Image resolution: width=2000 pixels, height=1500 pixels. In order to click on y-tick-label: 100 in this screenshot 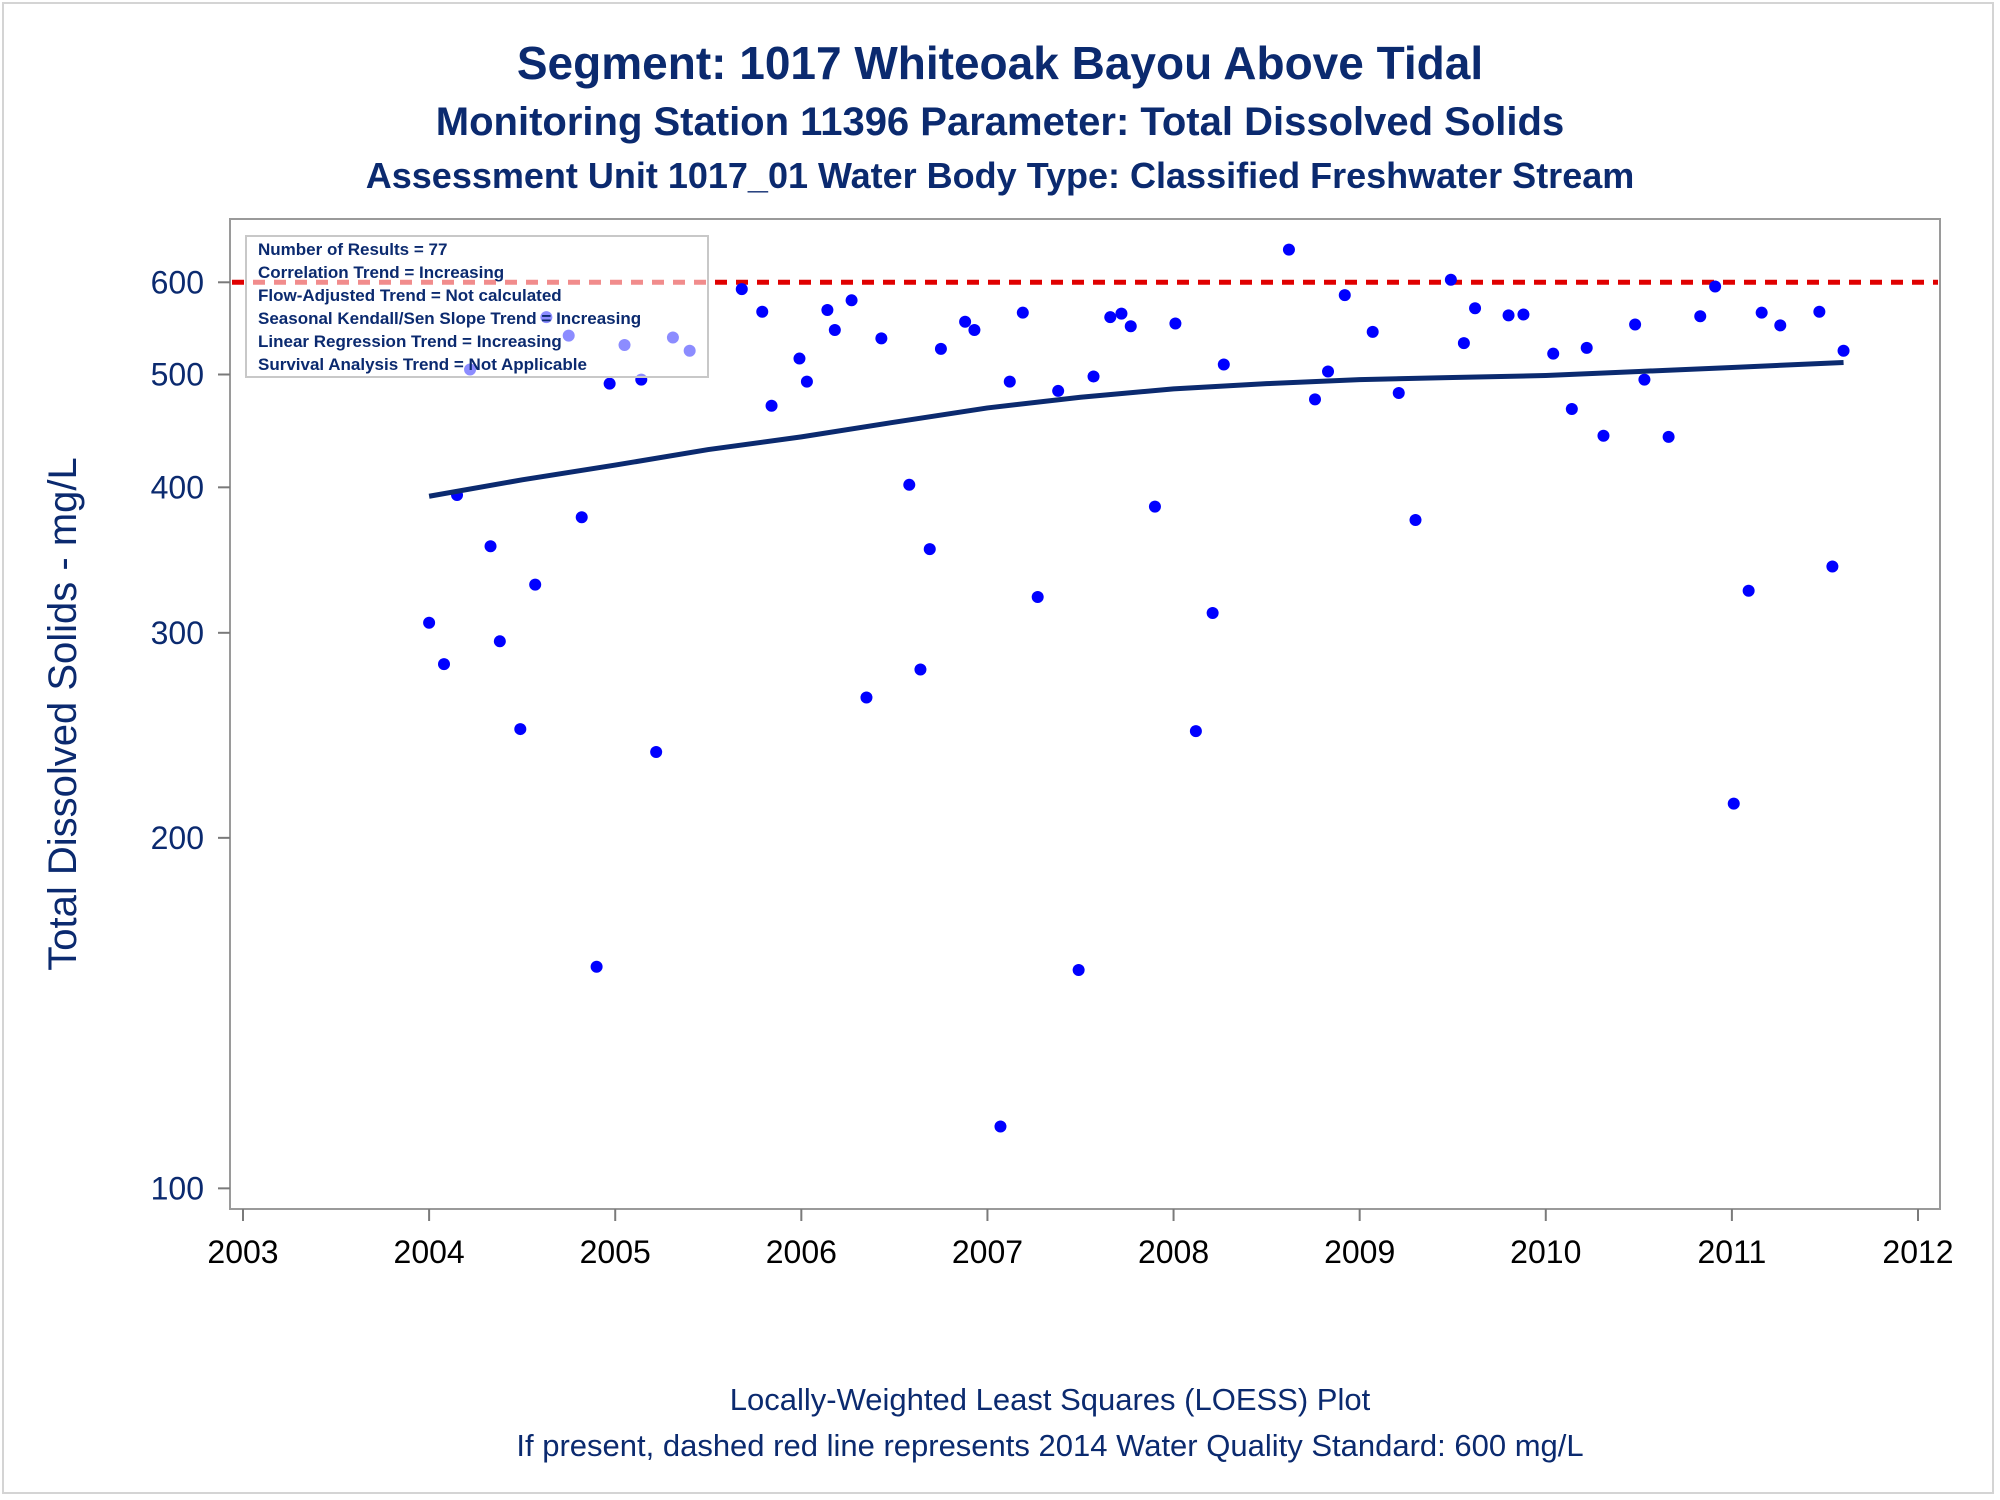, I will do `click(177, 1188)`.